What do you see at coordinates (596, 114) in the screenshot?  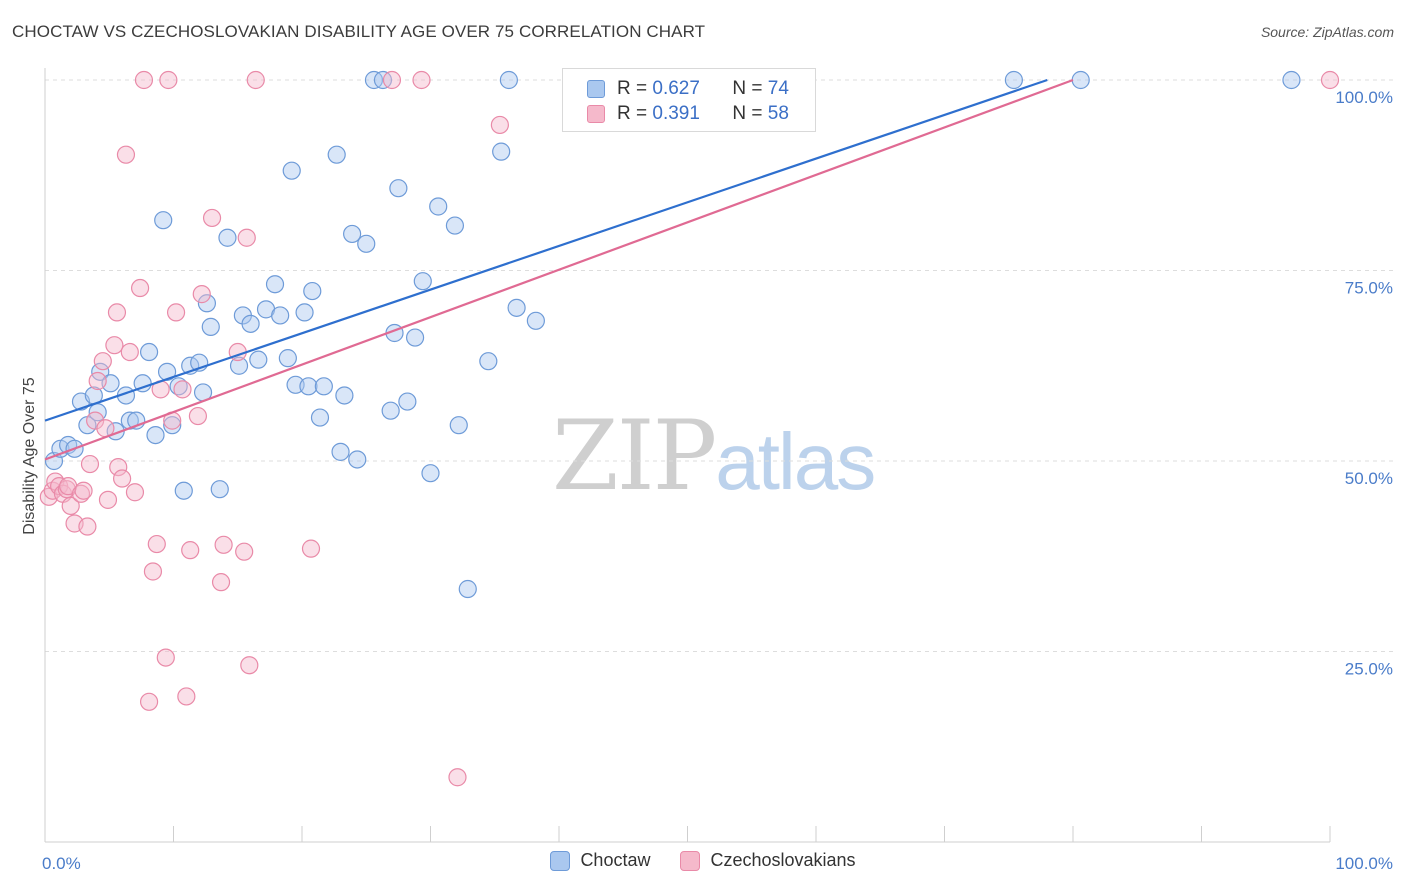 I see `legend-swatch-czech` at bounding box center [596, 114].